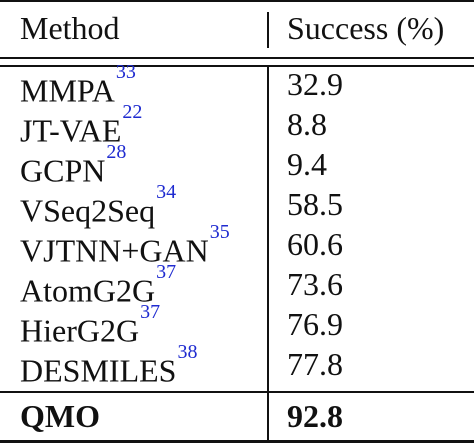  What do you see at coordinates (315, 204) in the screenshot?
I see `success-value: 58.5` at bounding box center [315, 204].